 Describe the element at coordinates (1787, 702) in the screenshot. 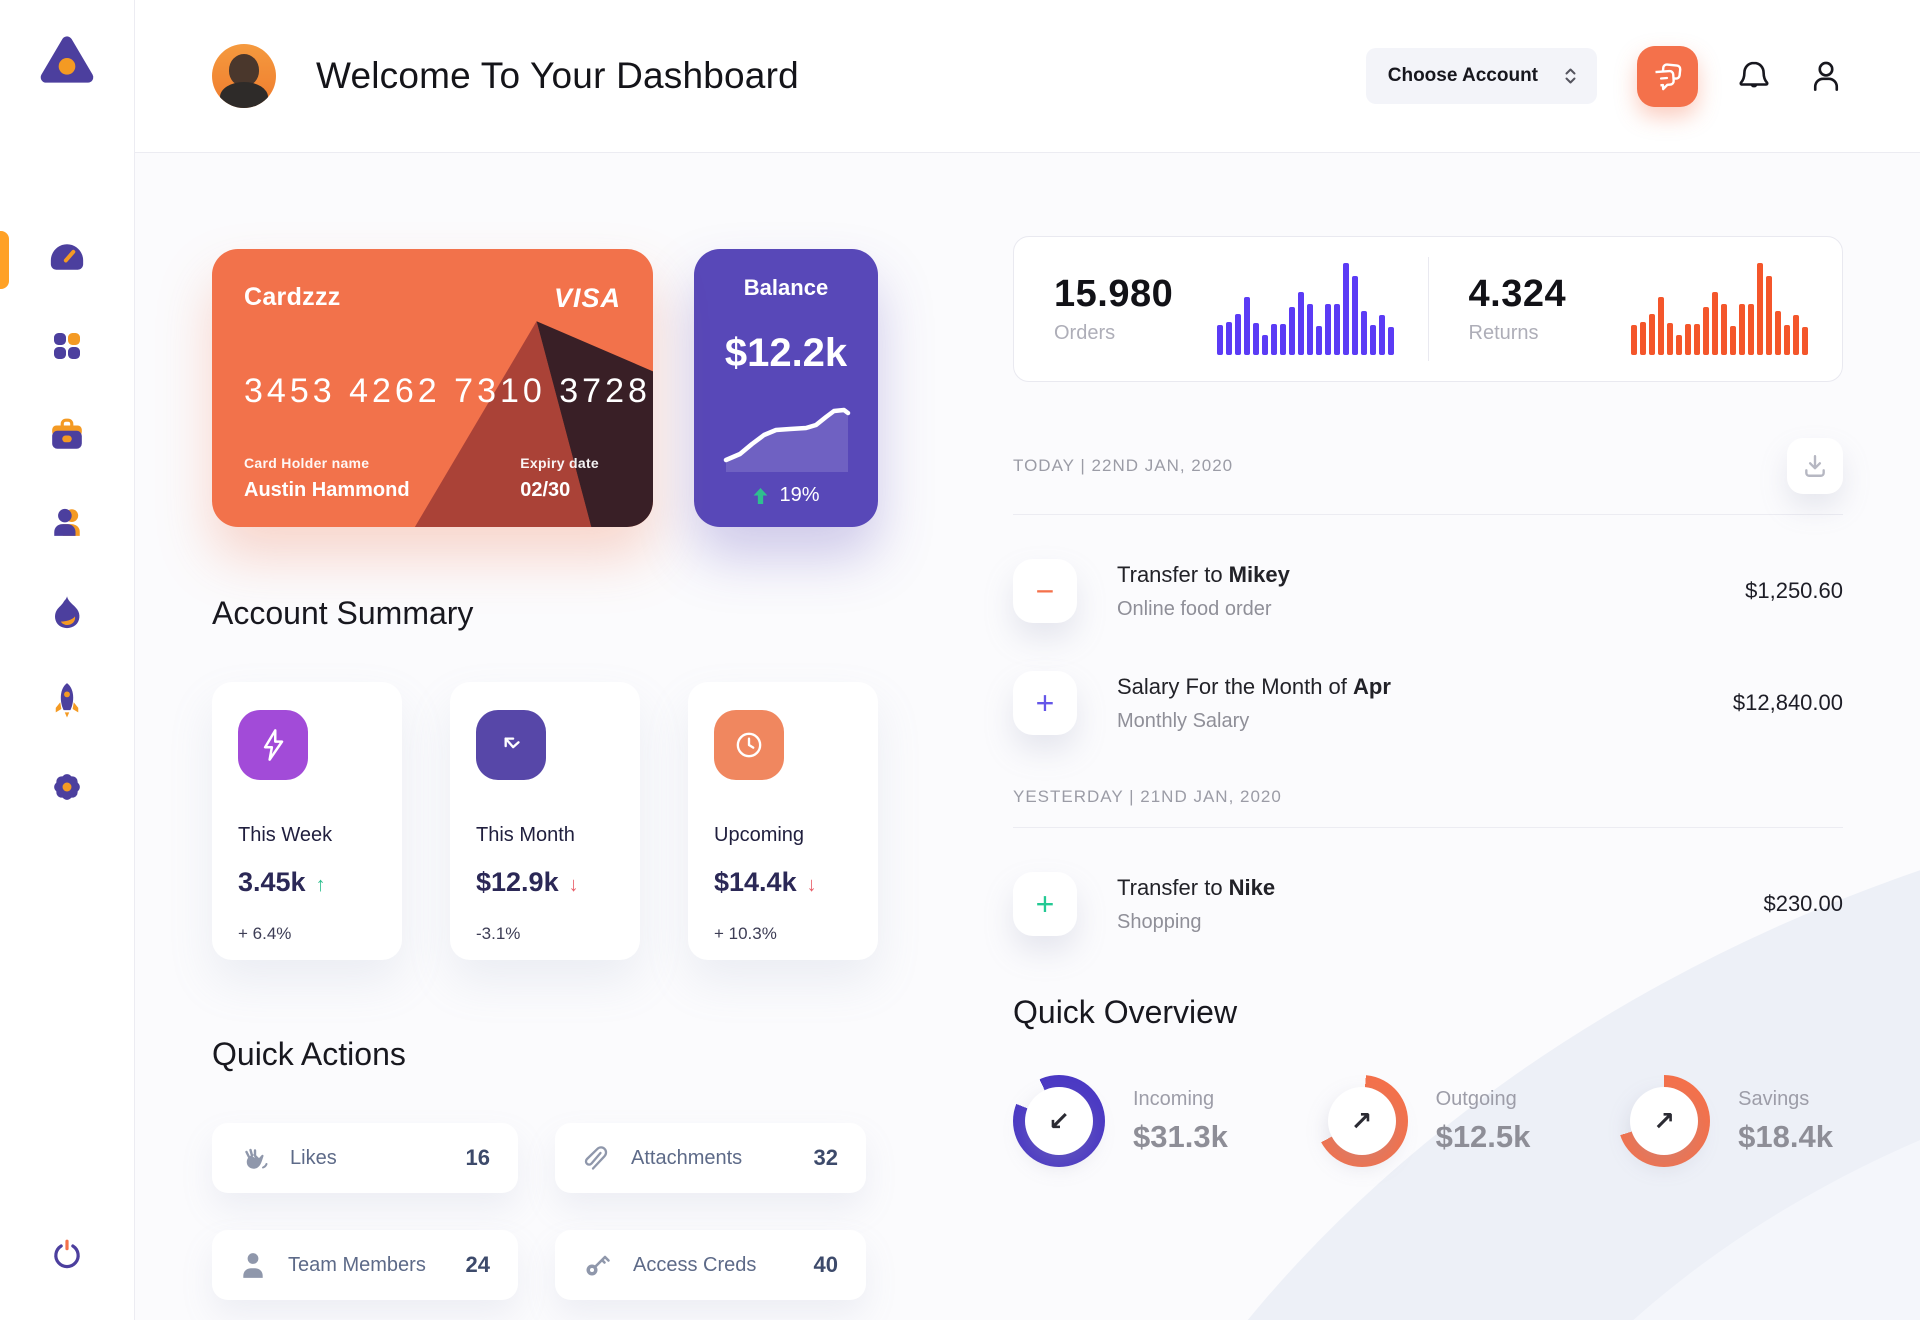

I see `transaction-amount: $12,840.00` at that location.